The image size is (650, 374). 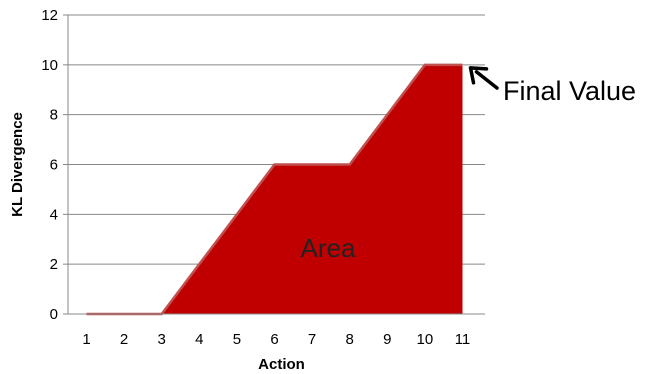 I want to click on x-tick-labels: 1 2 3 4 5 6 7 8 9 10 11, so click(x=276, y=339).